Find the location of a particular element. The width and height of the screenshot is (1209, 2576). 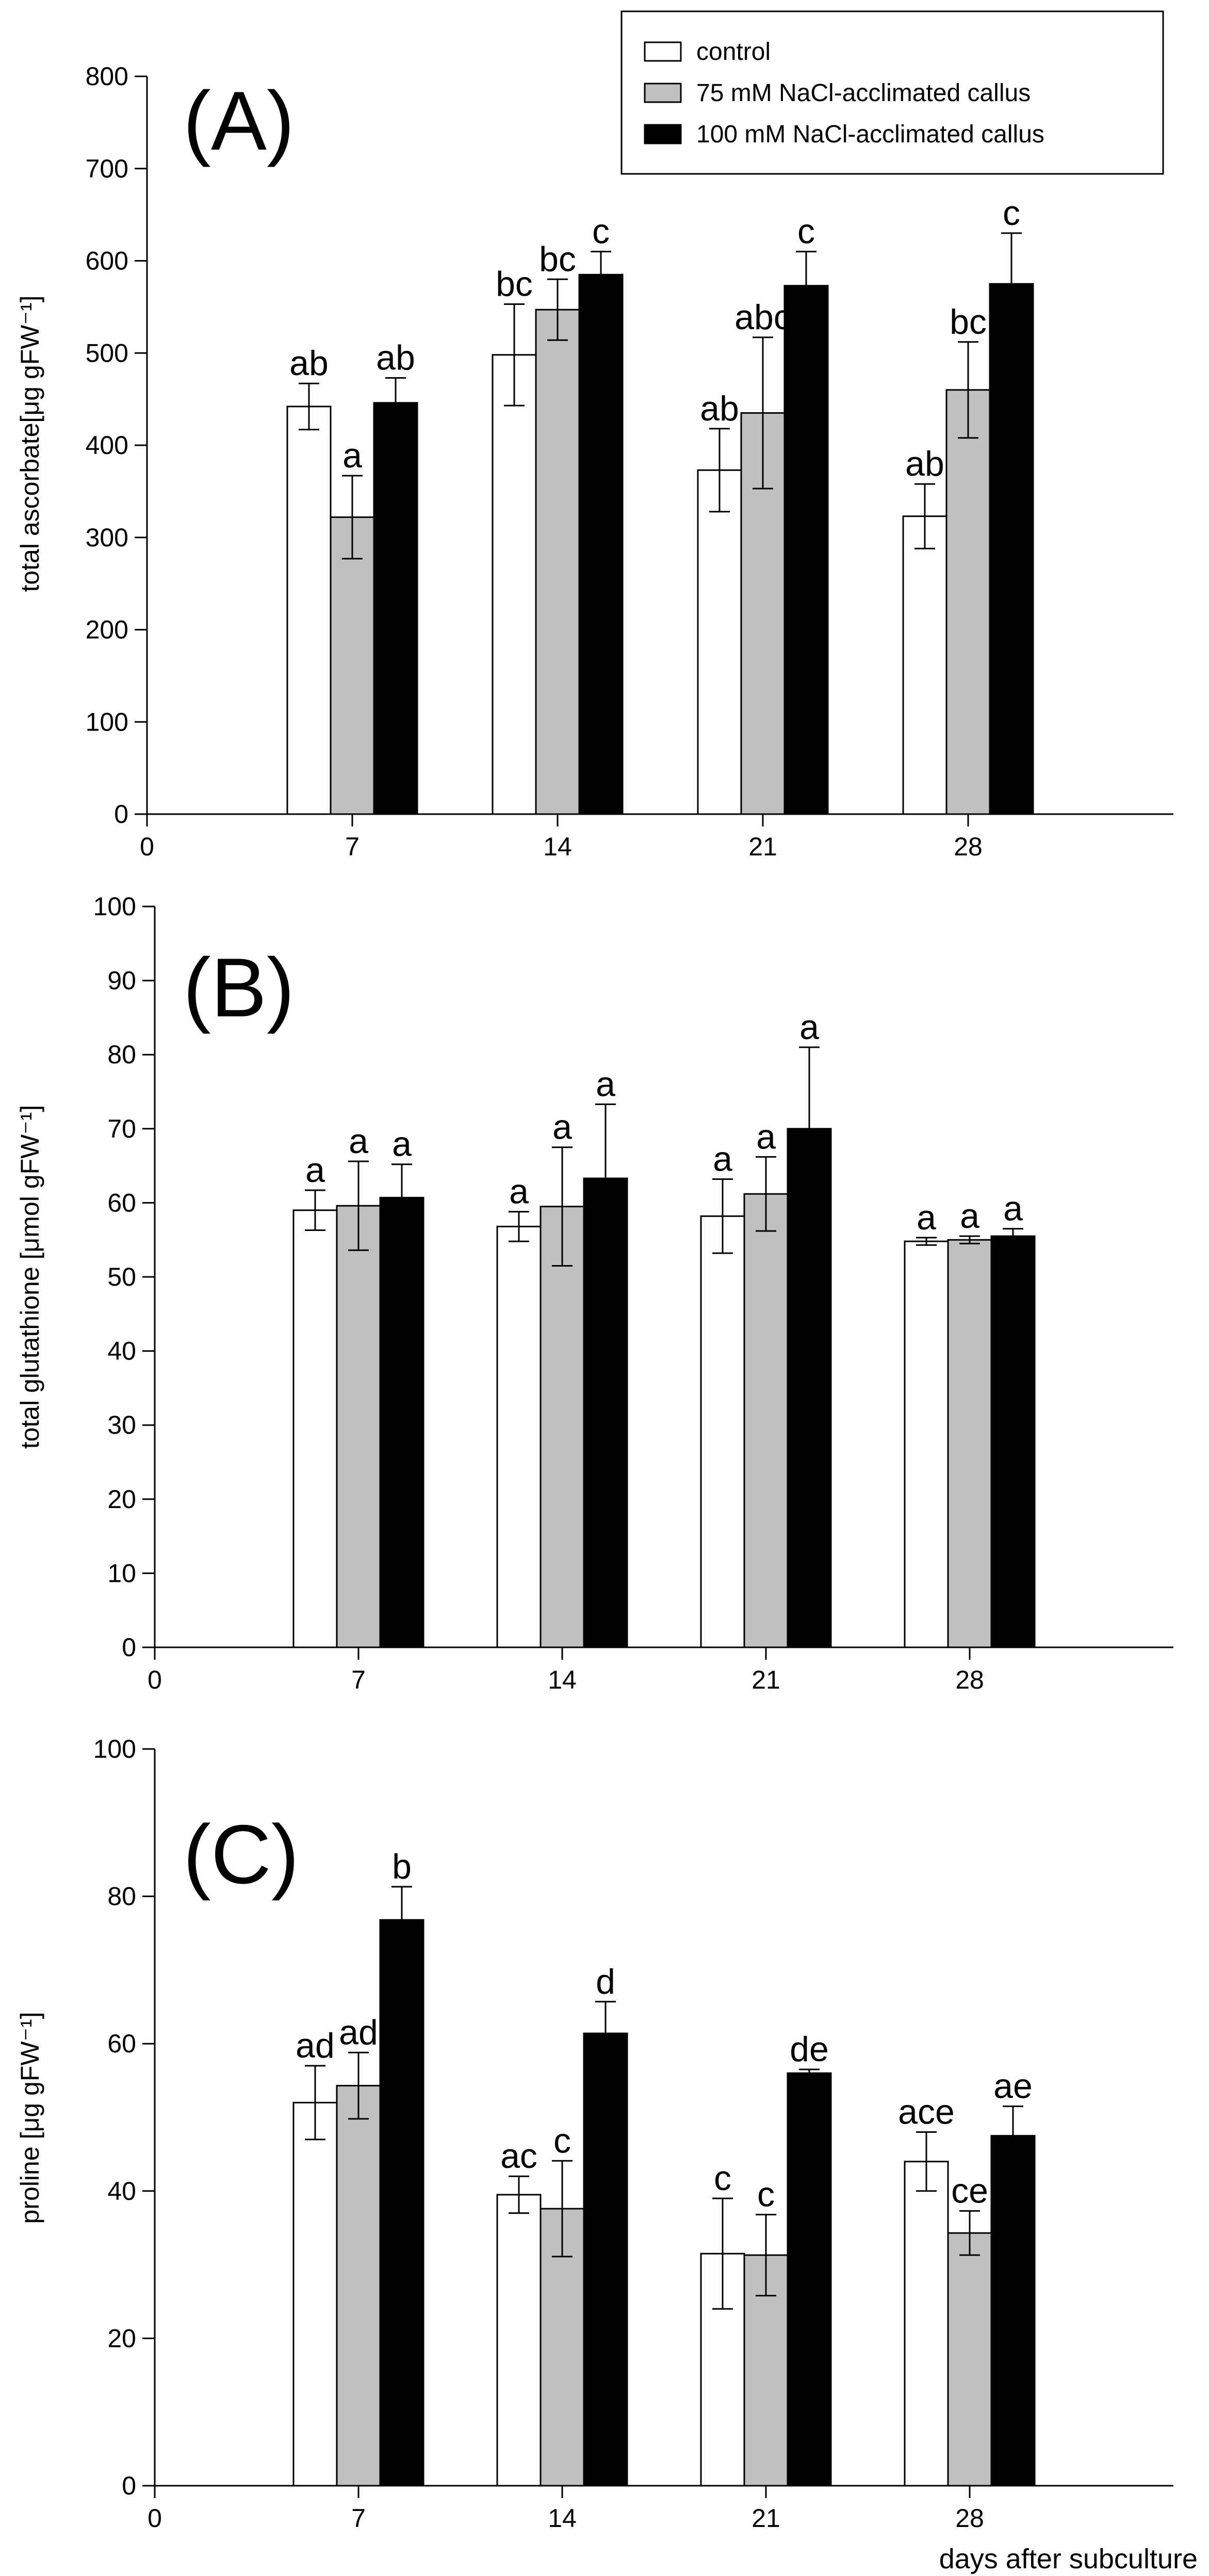

y-axis-title: total glutathione [μmol gFW⁻¹] is located at coordinates (30, 1277).